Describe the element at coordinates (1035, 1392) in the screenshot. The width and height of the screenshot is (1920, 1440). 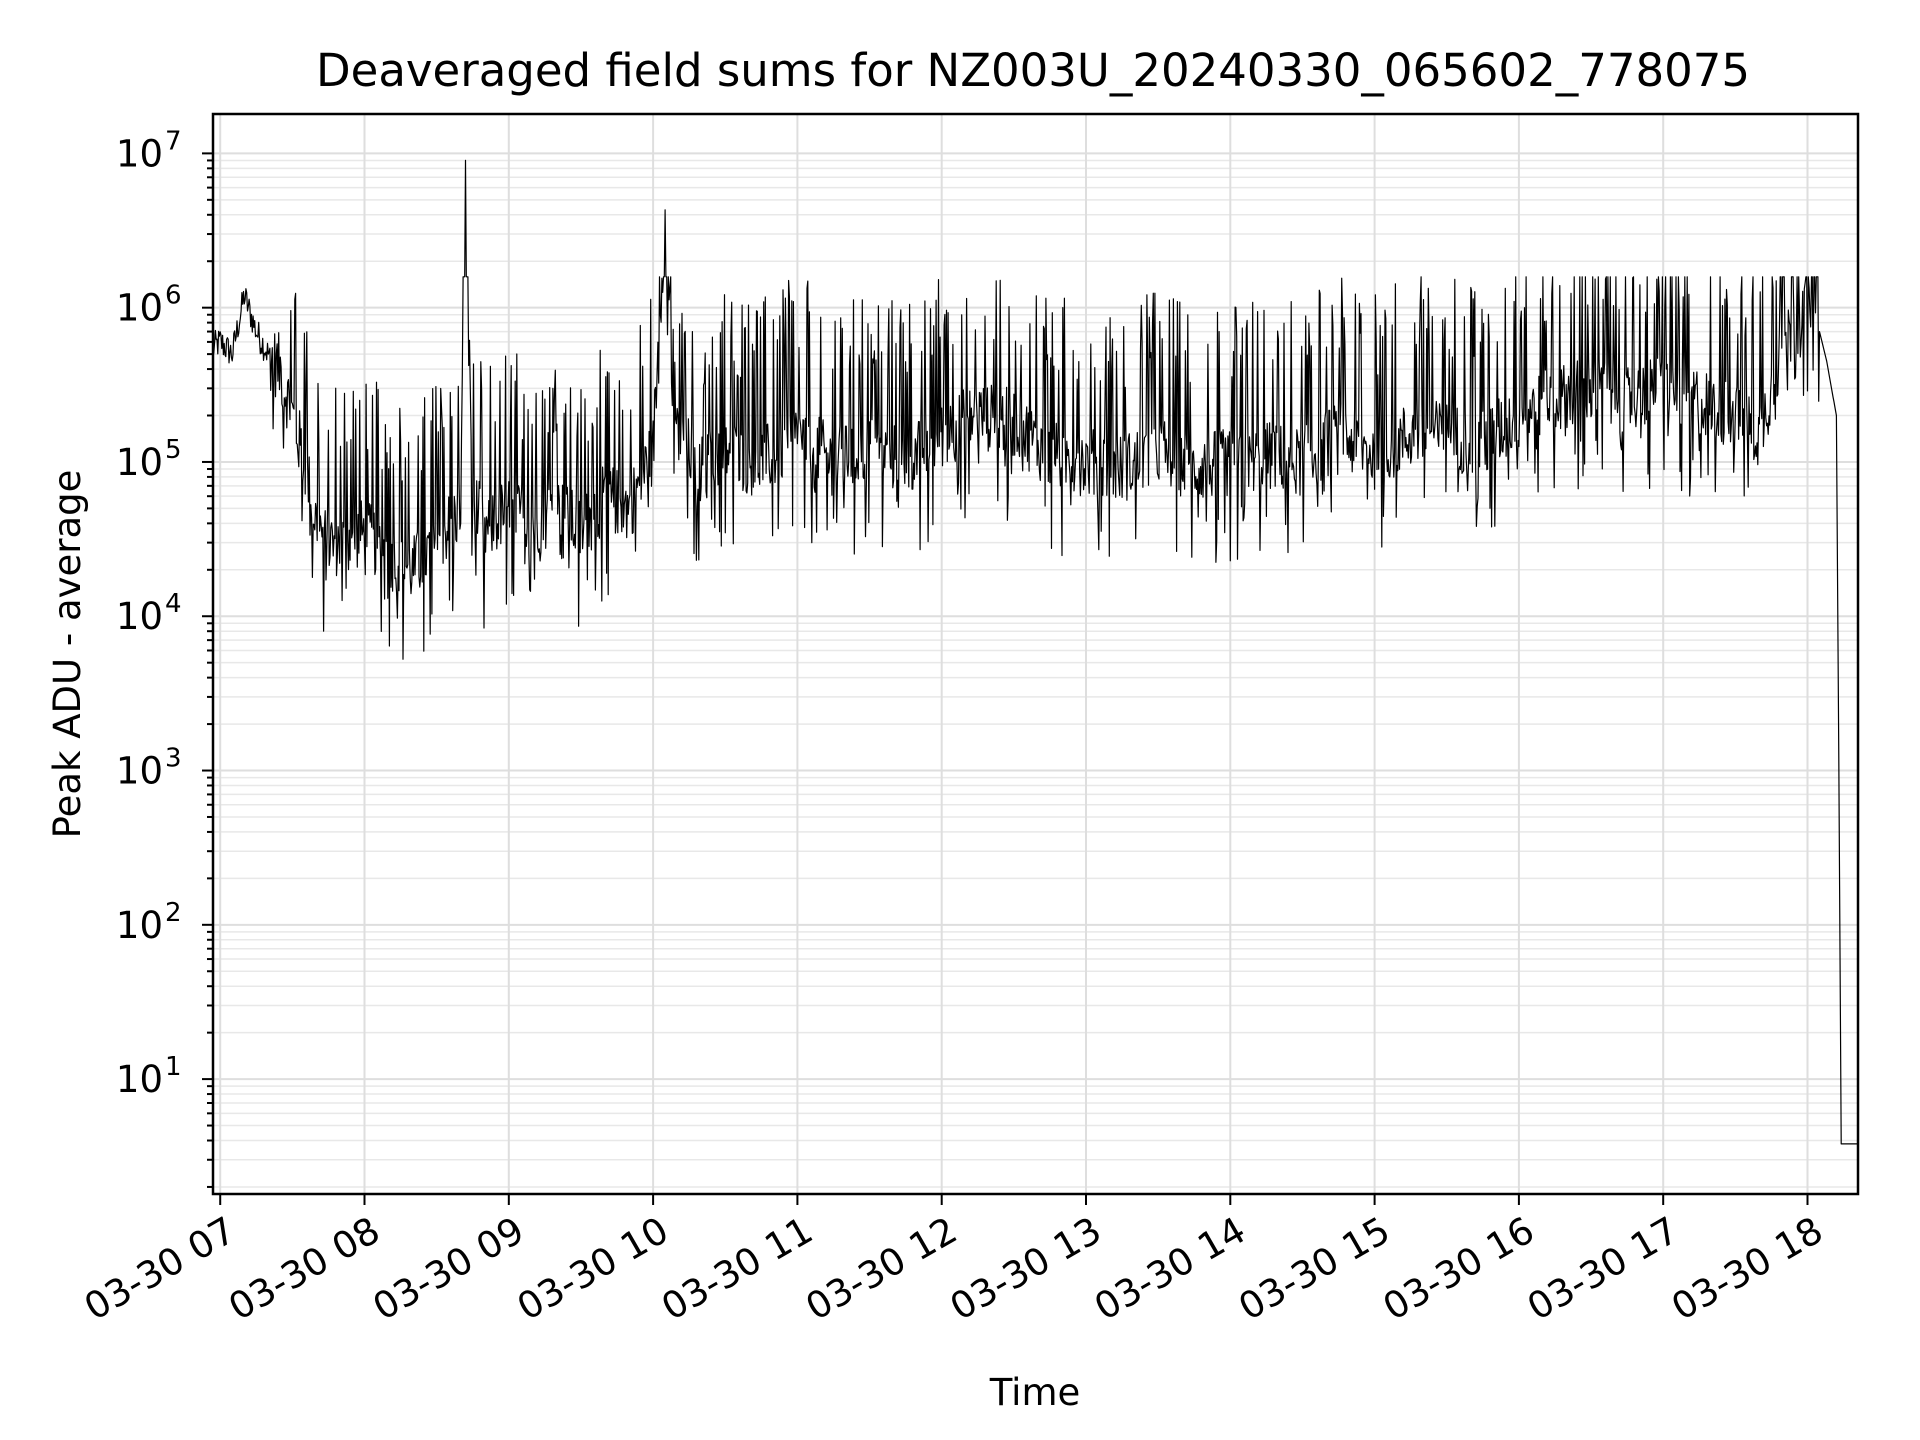
I see `x-axis-label: Time` at that location.